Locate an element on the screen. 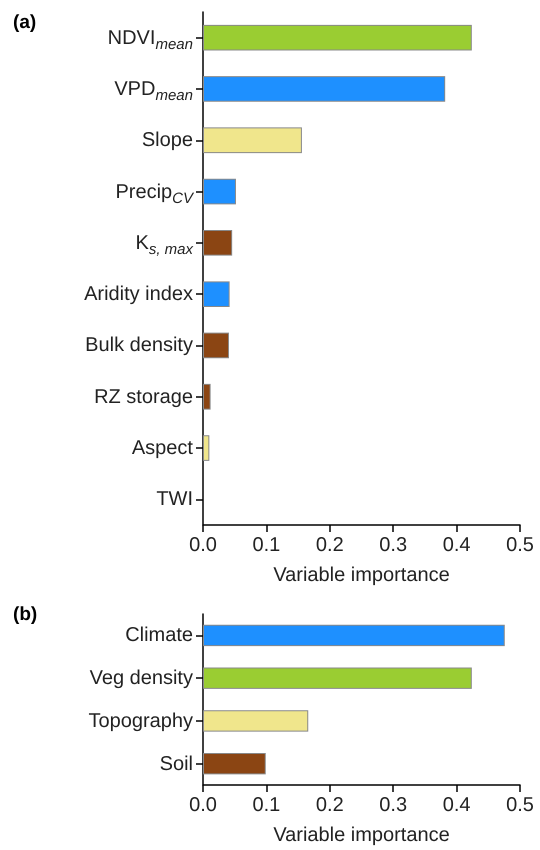 This screenshot has width=540, height=850. y-tick-label: Topography is located at coordinates (140, 720).